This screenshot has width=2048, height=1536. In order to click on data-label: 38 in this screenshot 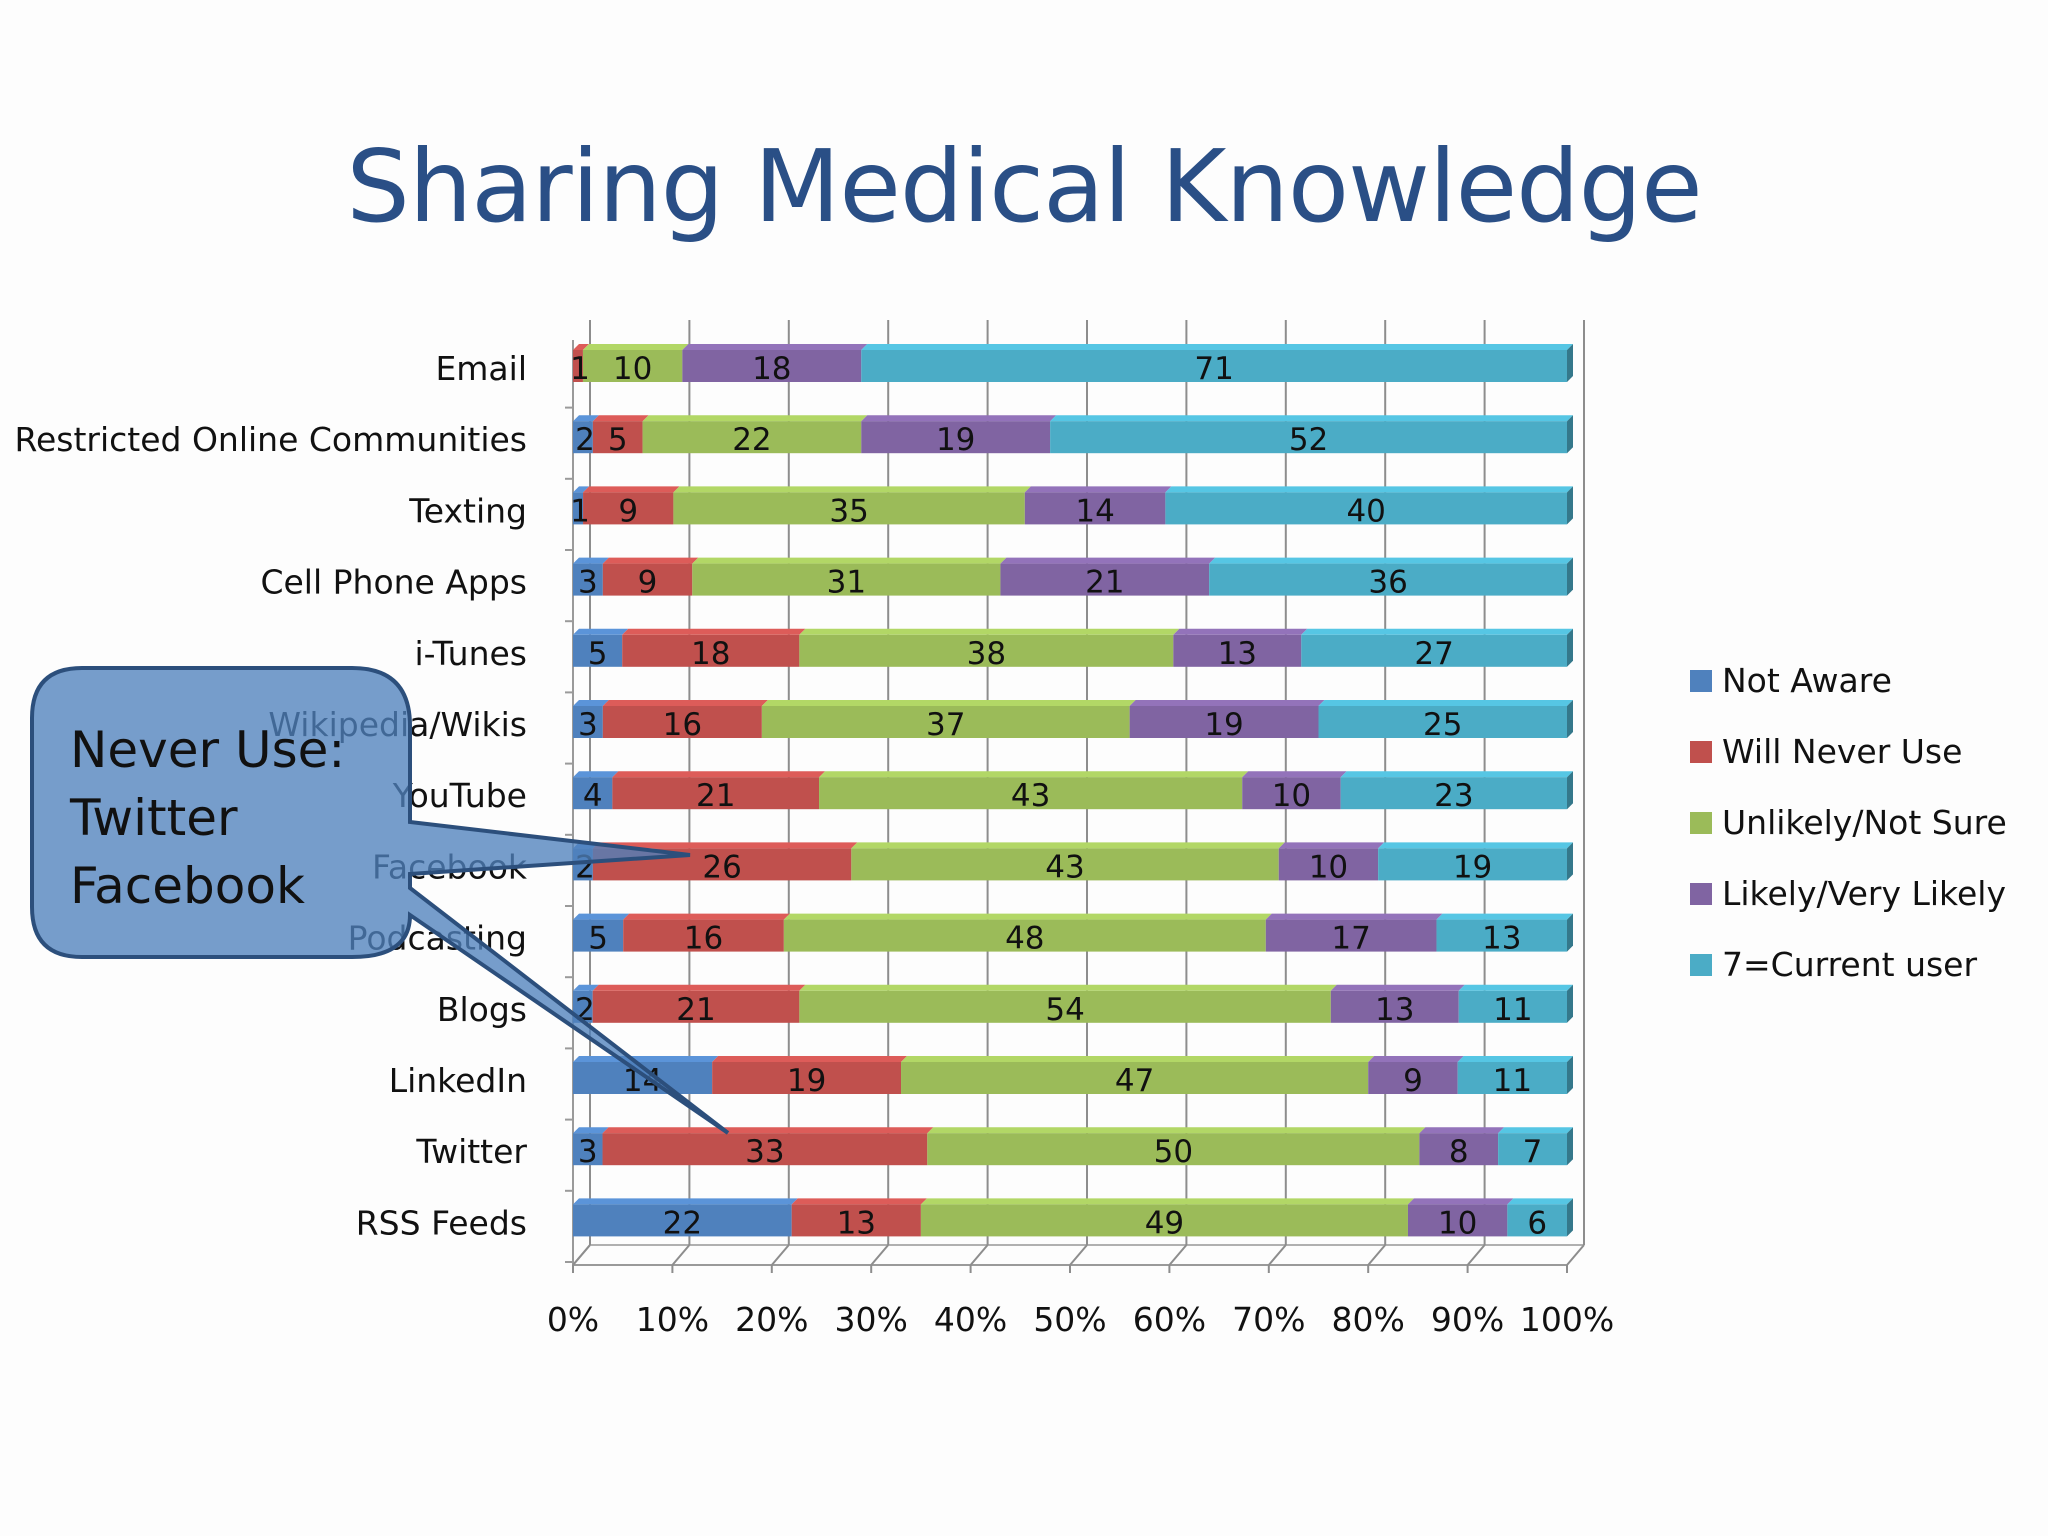, I will do `click(986, 654)`.